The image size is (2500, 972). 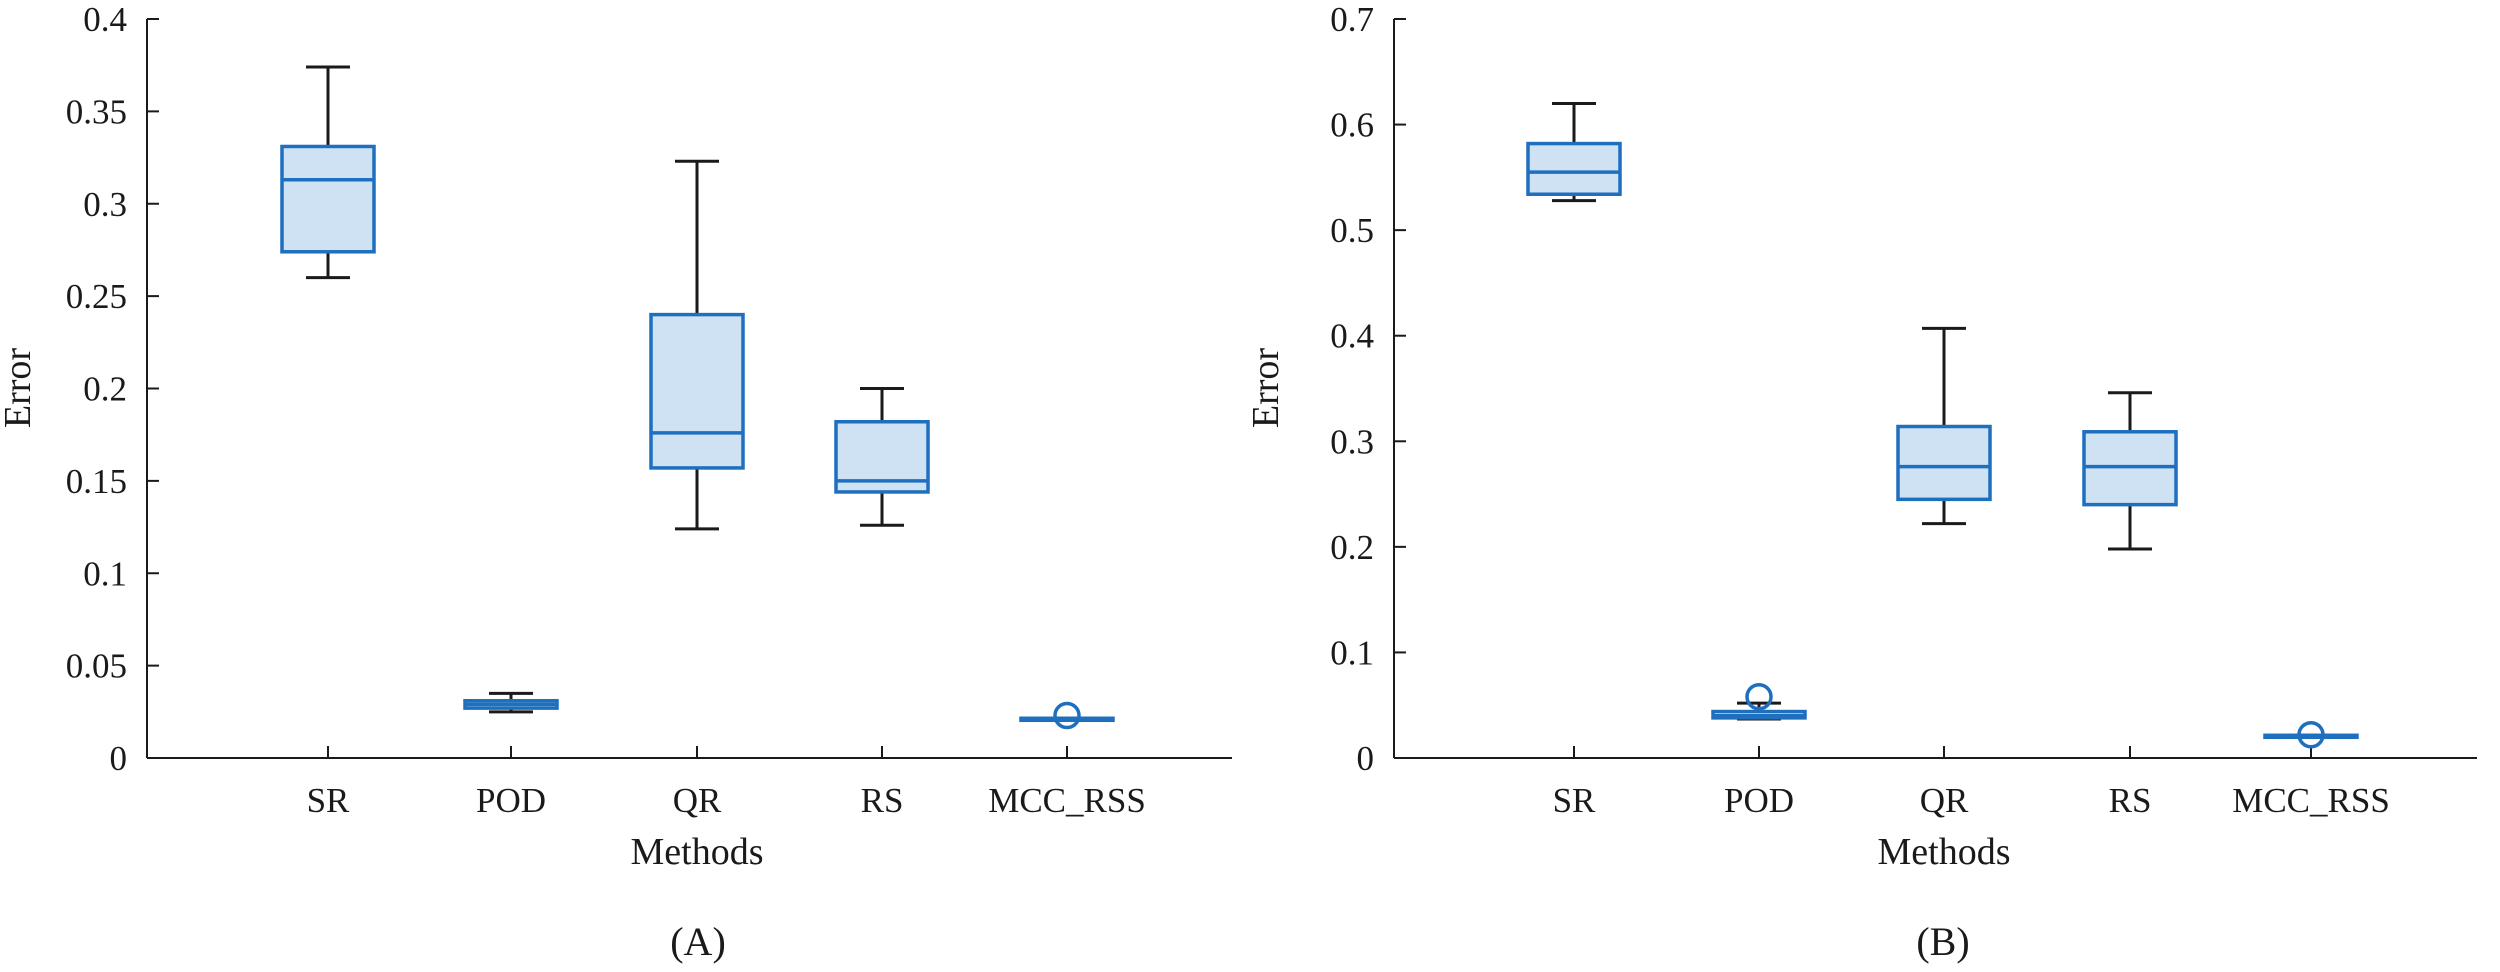 I want to click on y-tick-label: 0.5, so click(x=1352, y=230).